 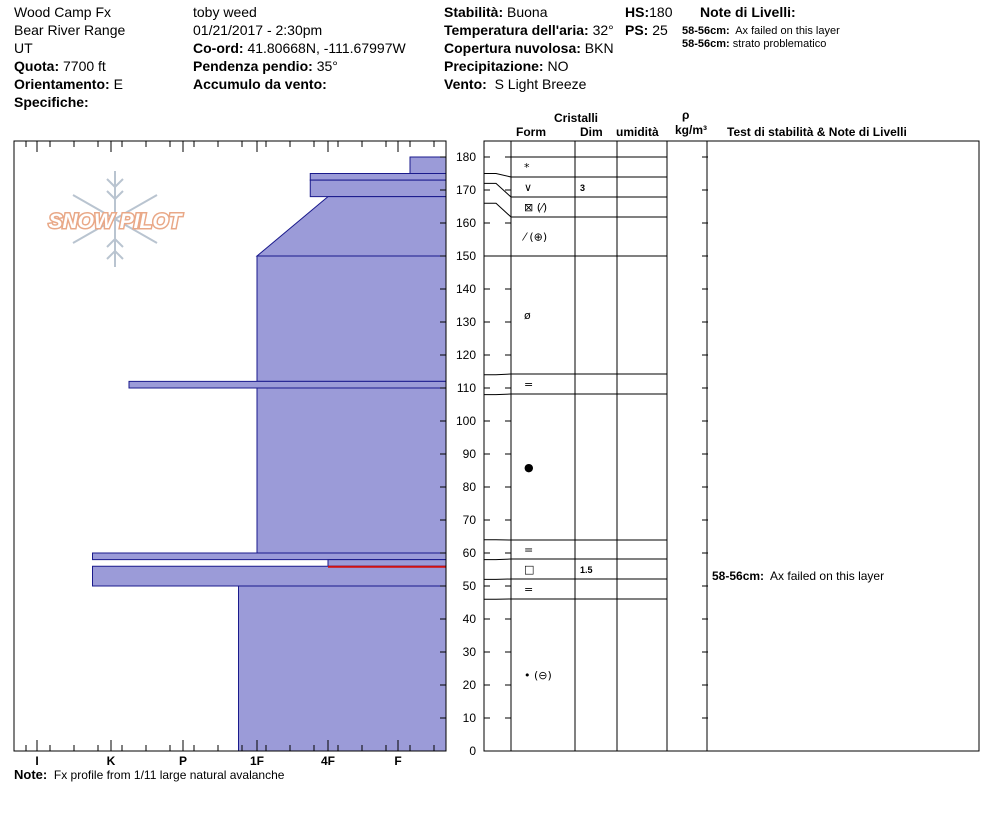 I want to click on layer-notes-title: Note di Livelli:, so click(x=748, y=12).